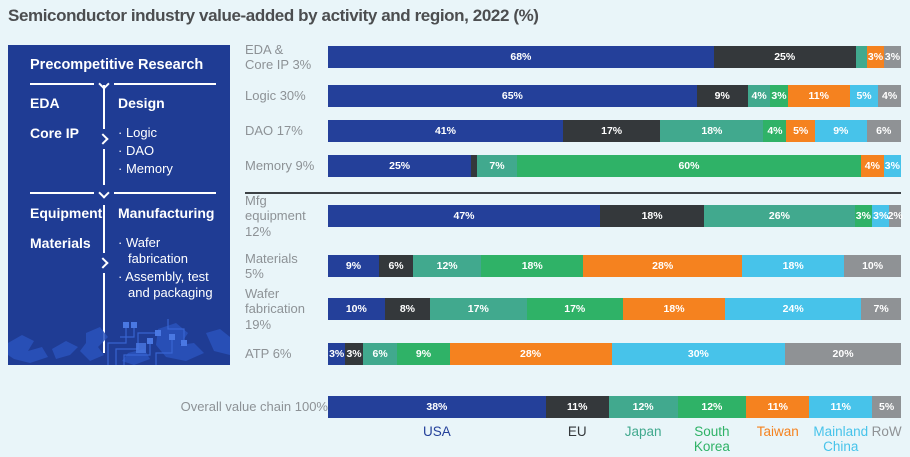 The height and width of the screenshot is (457, 910). What do you see at coordinates (275, 215) in the screenshot?
I see `row-label-mfg-equipment: Mfg equipment 12%` at bounding box center [275, 215].